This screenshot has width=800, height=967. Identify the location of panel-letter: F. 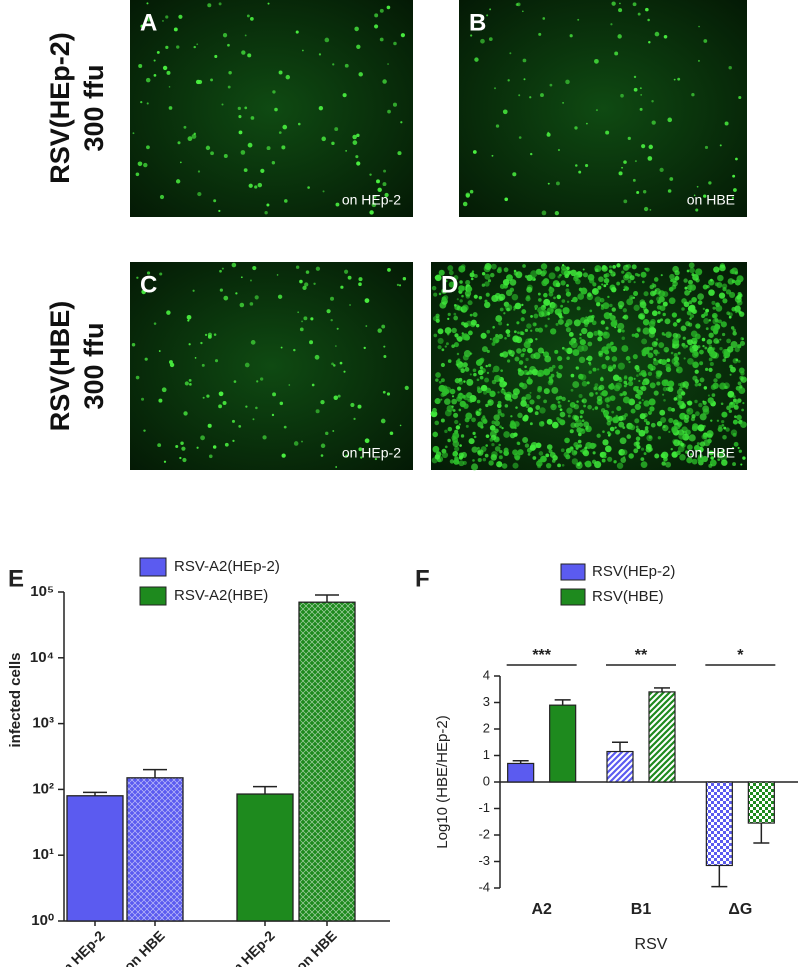
(422, 578).